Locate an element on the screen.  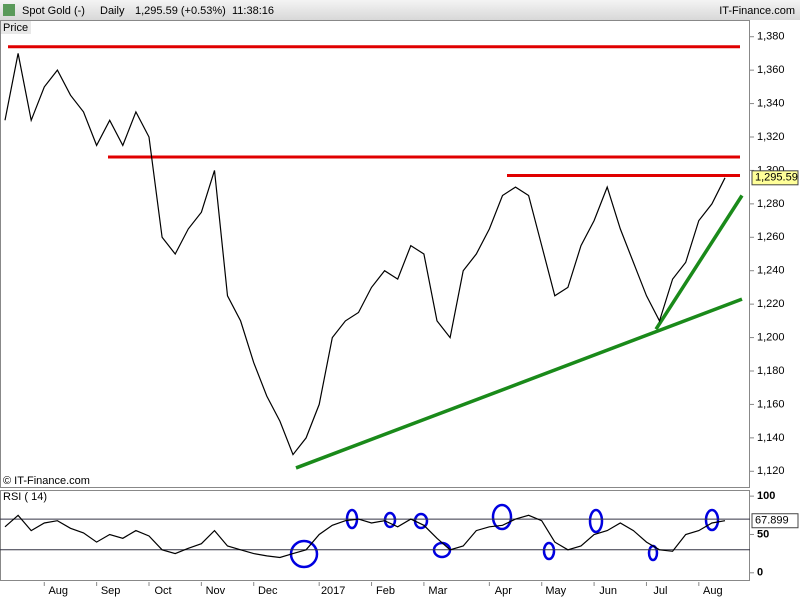
panel-label: Price is located at coordinates (15, 28).